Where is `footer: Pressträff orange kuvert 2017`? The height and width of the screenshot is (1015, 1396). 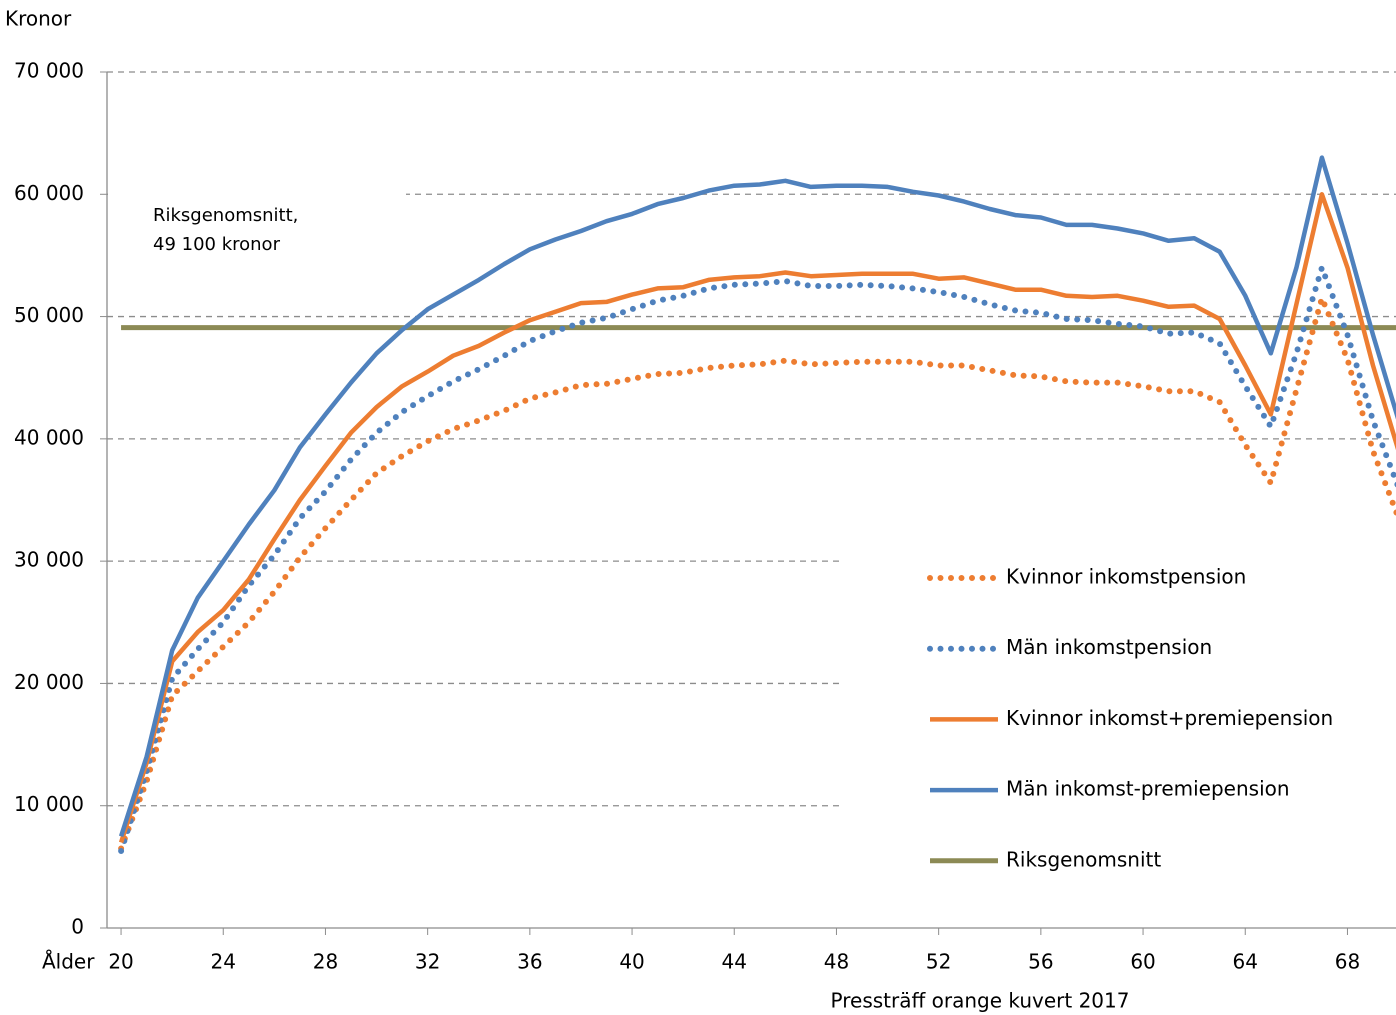 footer: Pressträff orange kuvert 2017 is located at coordinates (980, 1001).